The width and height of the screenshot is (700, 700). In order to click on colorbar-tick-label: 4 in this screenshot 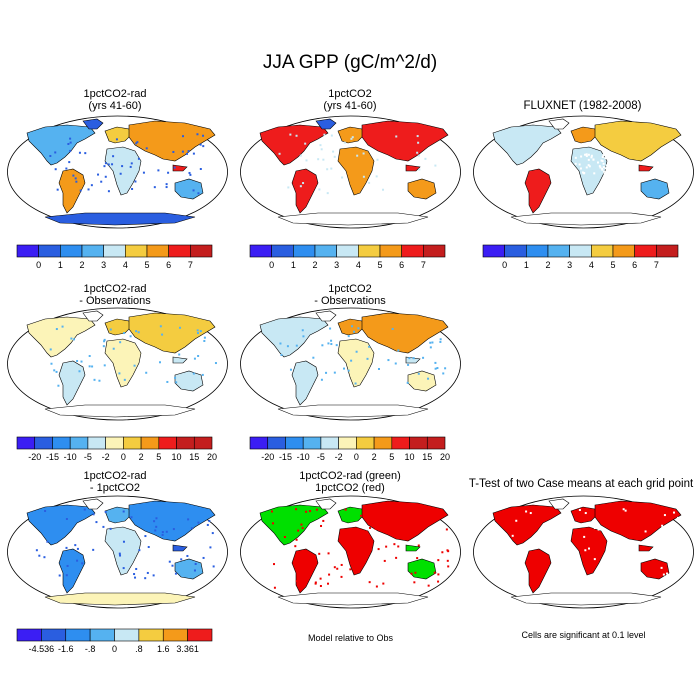, I will do `click(358, 265)`.